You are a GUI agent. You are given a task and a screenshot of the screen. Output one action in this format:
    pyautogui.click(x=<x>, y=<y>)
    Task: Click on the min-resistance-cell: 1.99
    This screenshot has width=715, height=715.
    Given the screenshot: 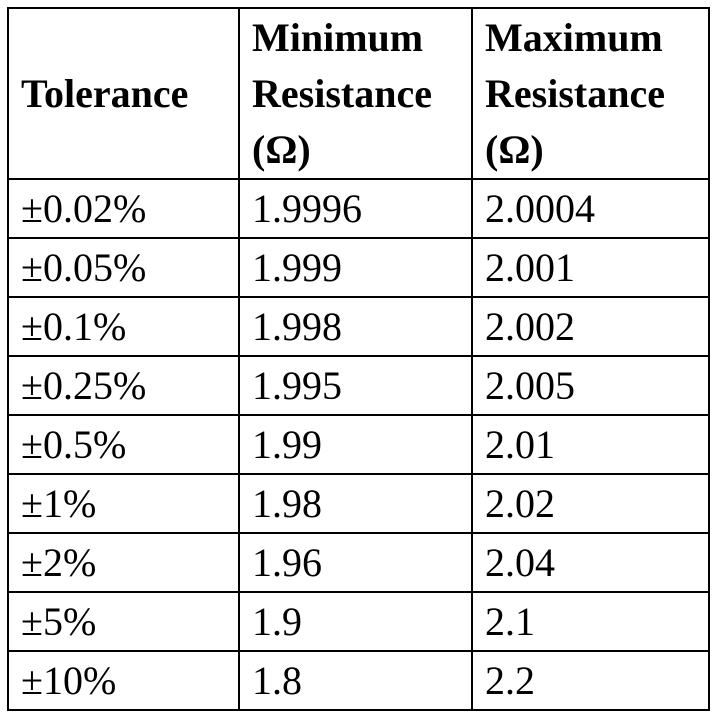 What is the action you would take?
    pyautogui.click(x=355, y=444)
    